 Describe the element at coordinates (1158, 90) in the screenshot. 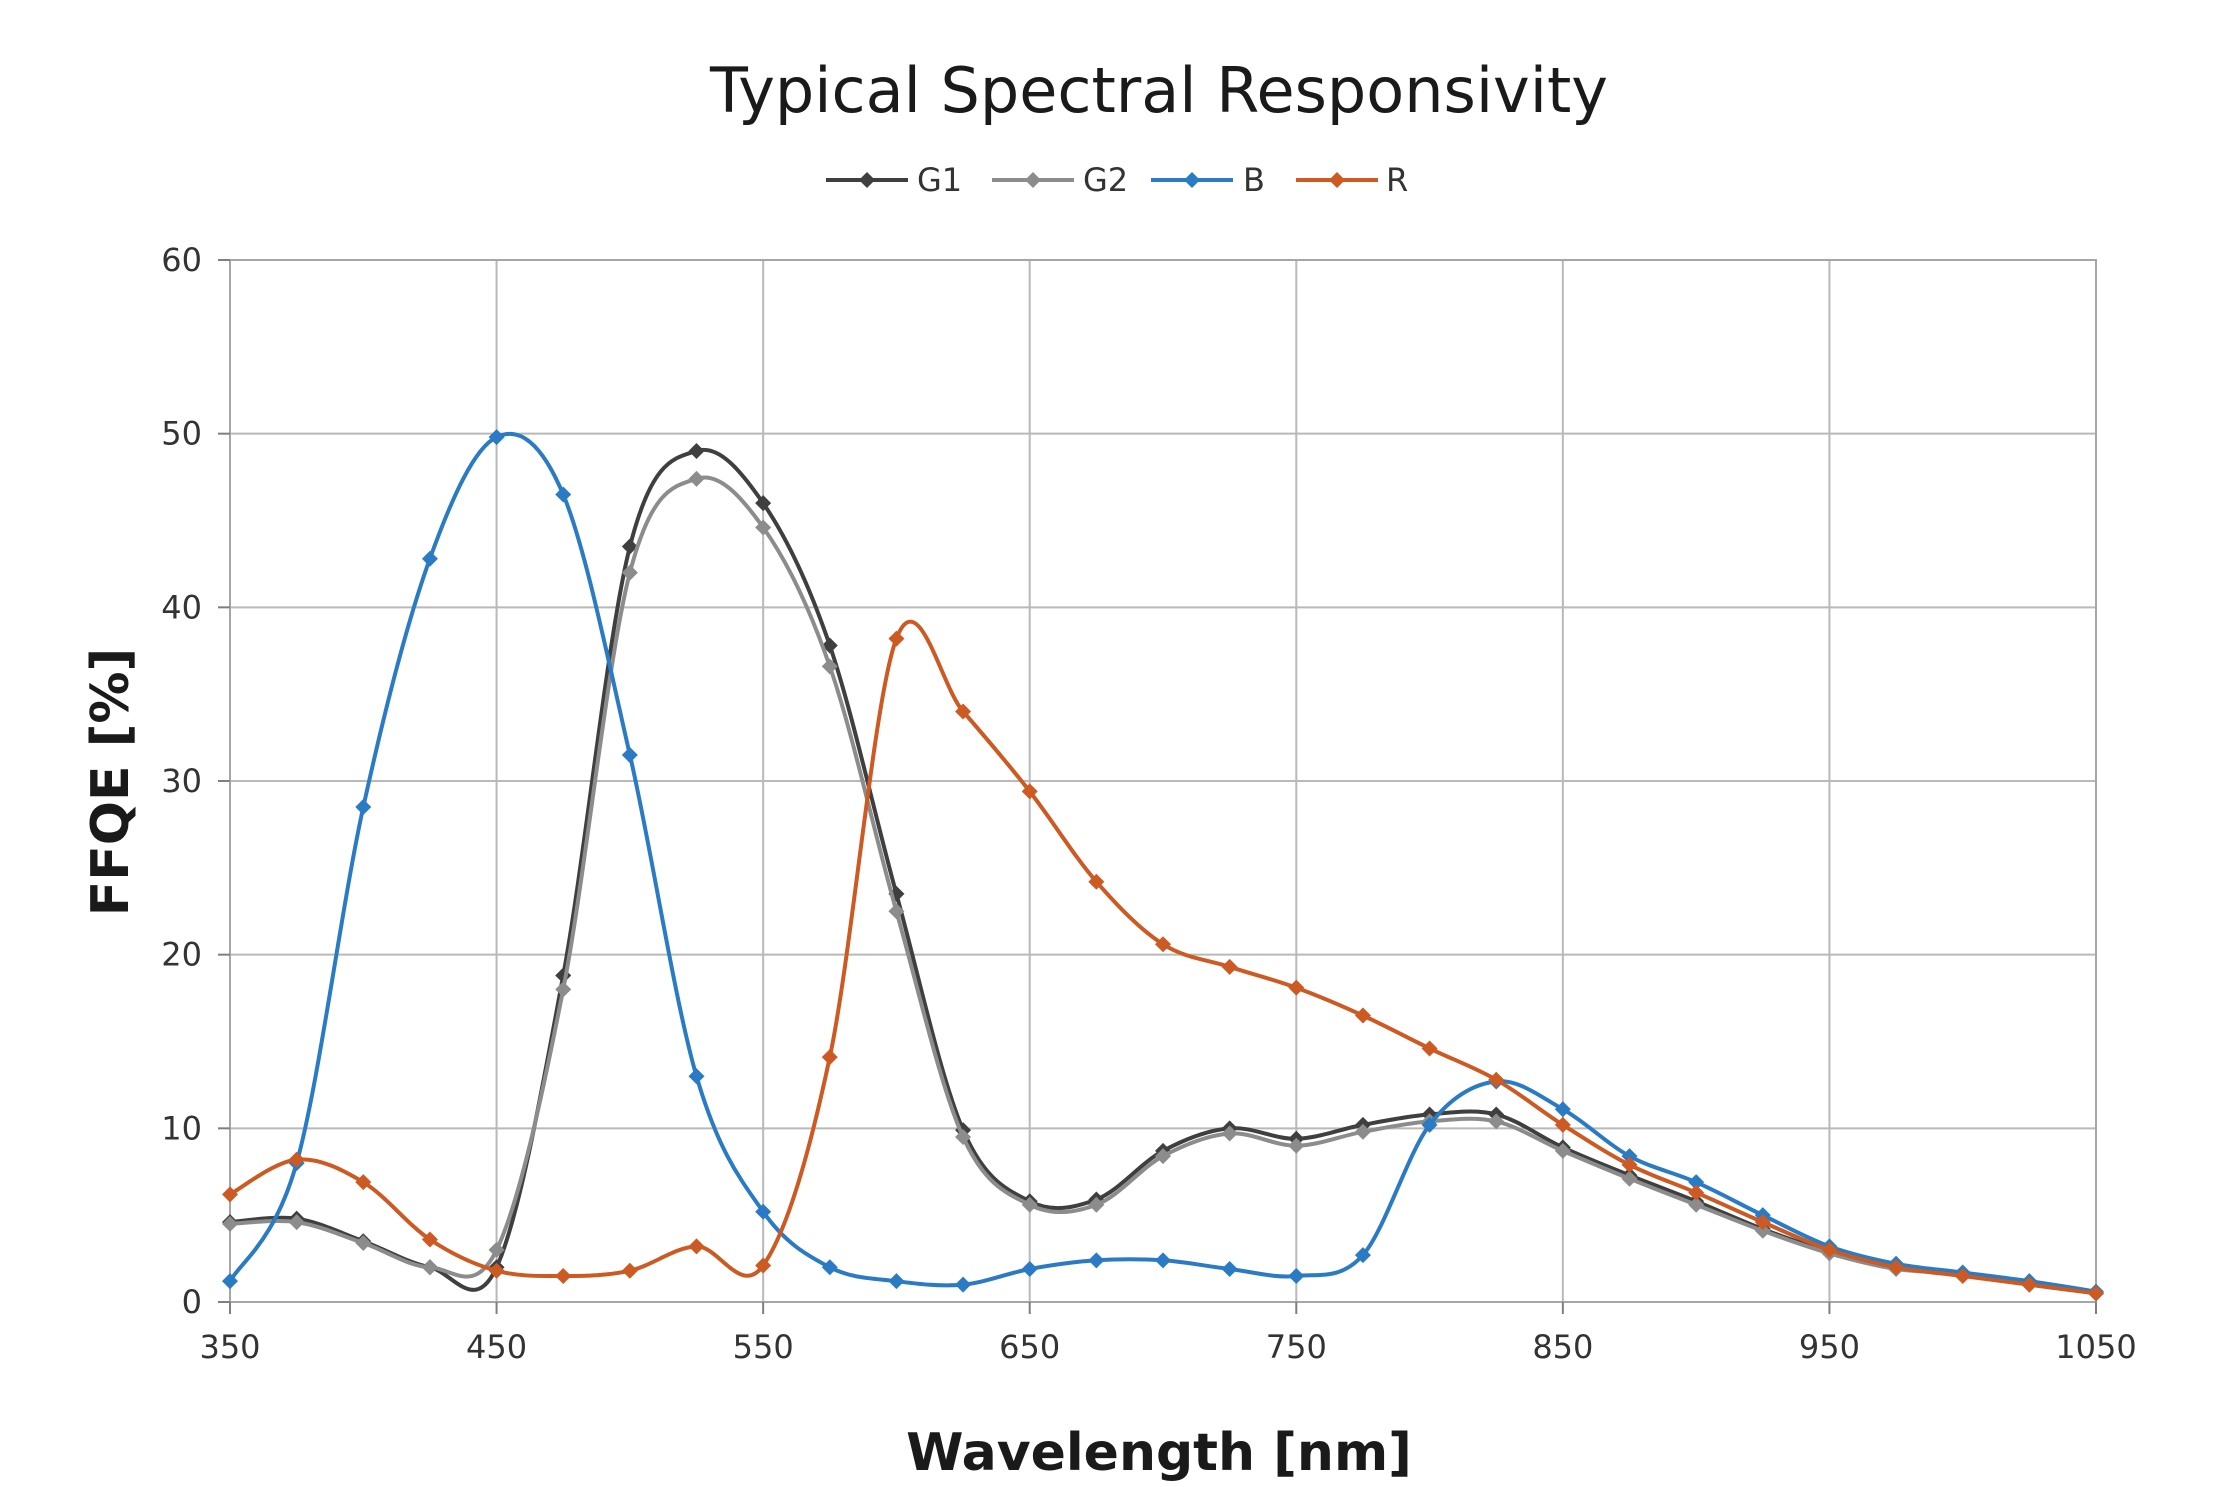

I see `chart-title: Typical Spectral Responsivity` at that location.